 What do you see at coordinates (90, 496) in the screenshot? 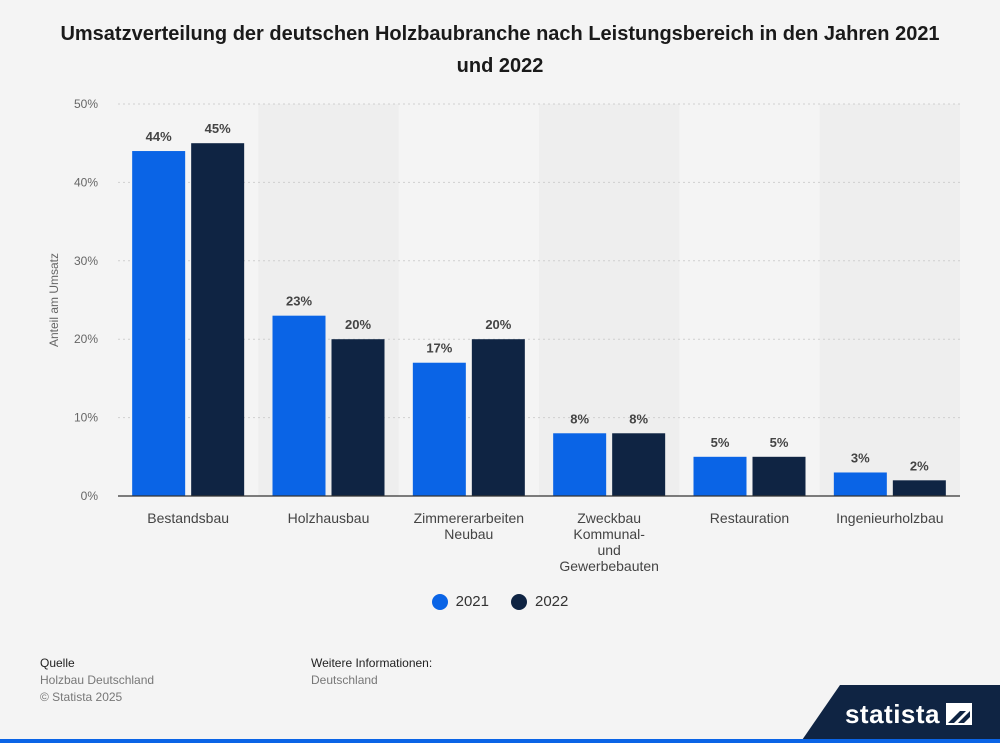
I see `y-tick-label: 0%` at bounding box center [90, 496].